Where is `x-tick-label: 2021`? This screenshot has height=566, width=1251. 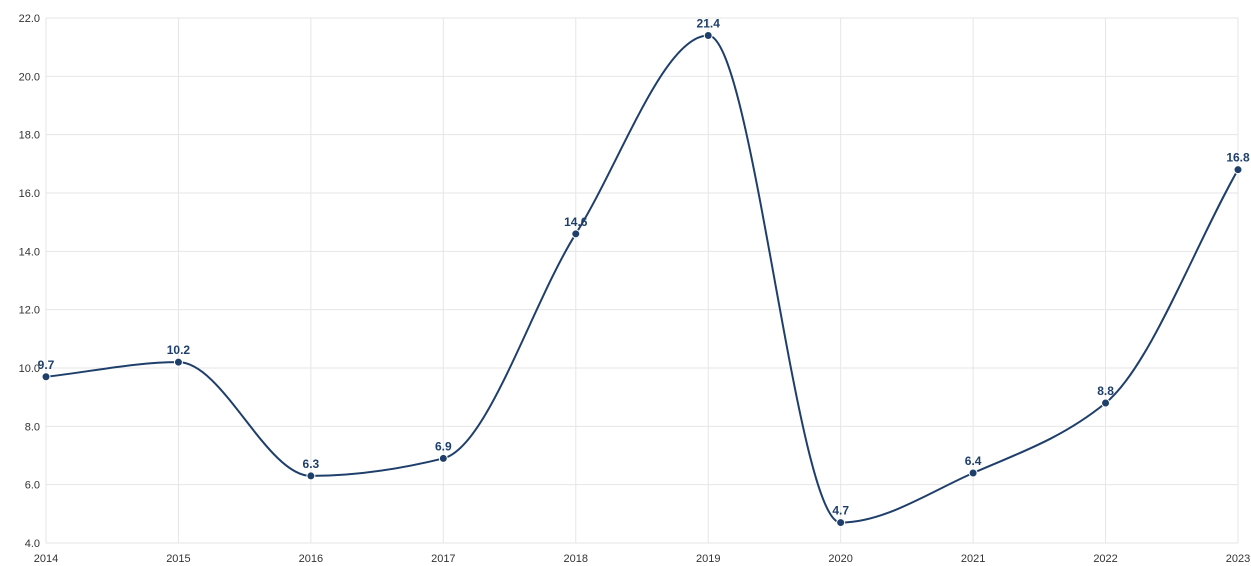 x-tick-label: 2021 is located at coordinates (973, 559).